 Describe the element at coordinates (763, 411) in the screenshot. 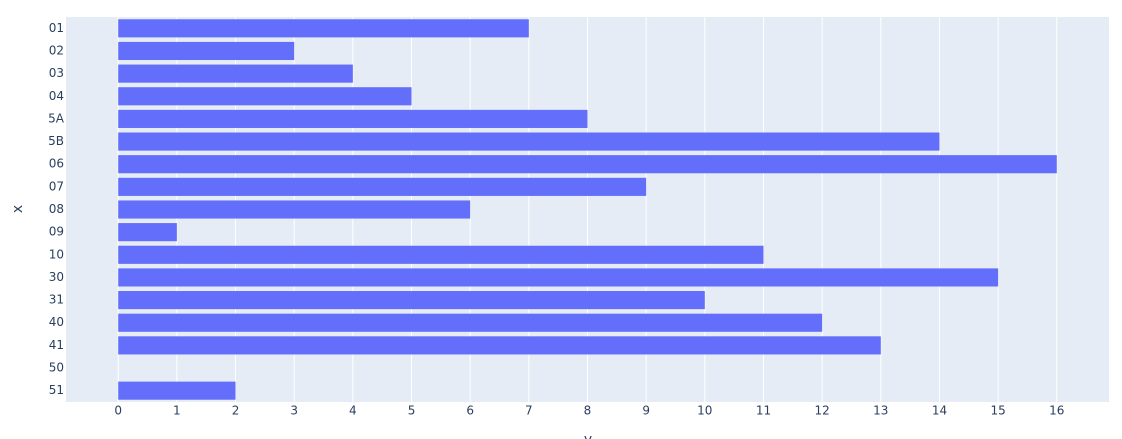

I see `x-tick-label: 11` at that location.